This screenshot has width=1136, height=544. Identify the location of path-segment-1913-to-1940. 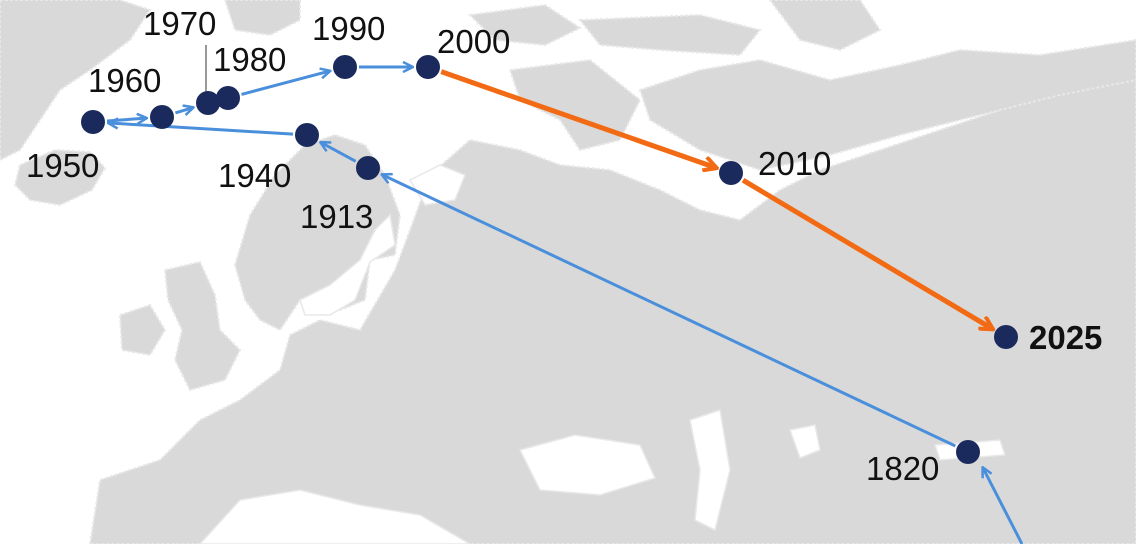
(339, 153).